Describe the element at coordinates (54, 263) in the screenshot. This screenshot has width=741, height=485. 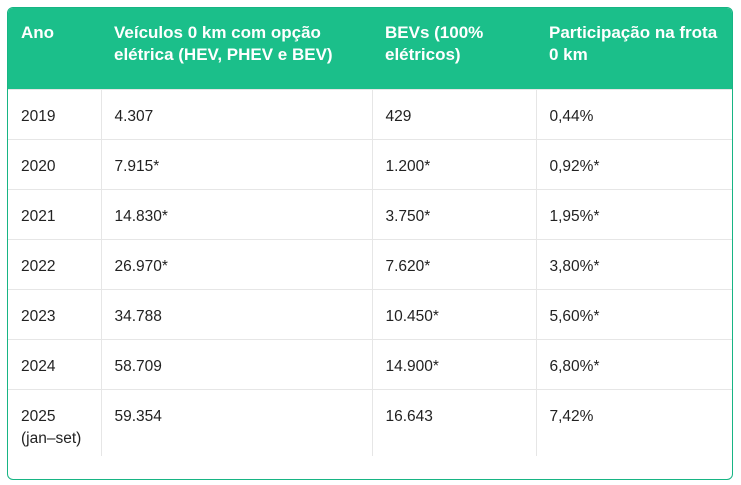
I see `cell-ano: 2022` at that location.